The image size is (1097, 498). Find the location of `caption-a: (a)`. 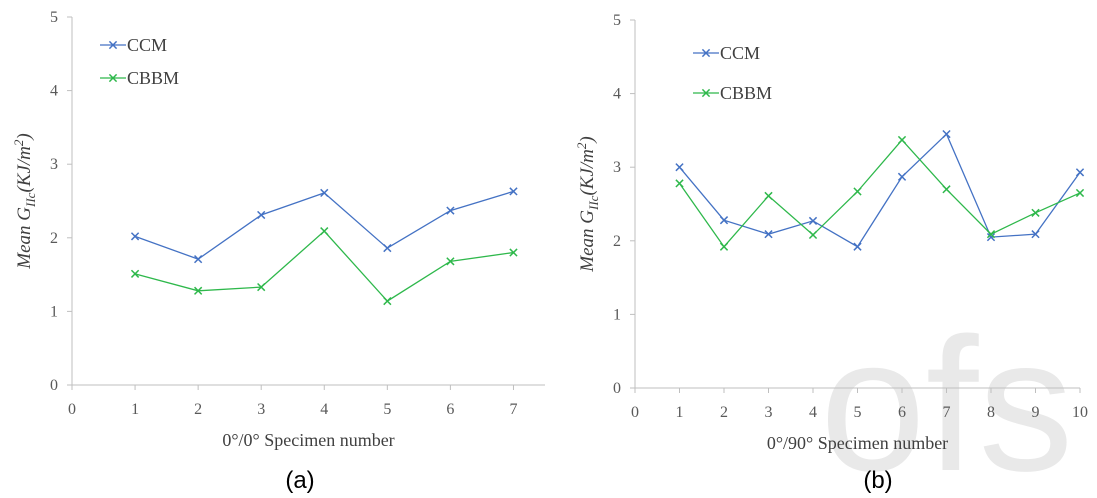

caption-a: (a) is located at coordinates (299, 480).